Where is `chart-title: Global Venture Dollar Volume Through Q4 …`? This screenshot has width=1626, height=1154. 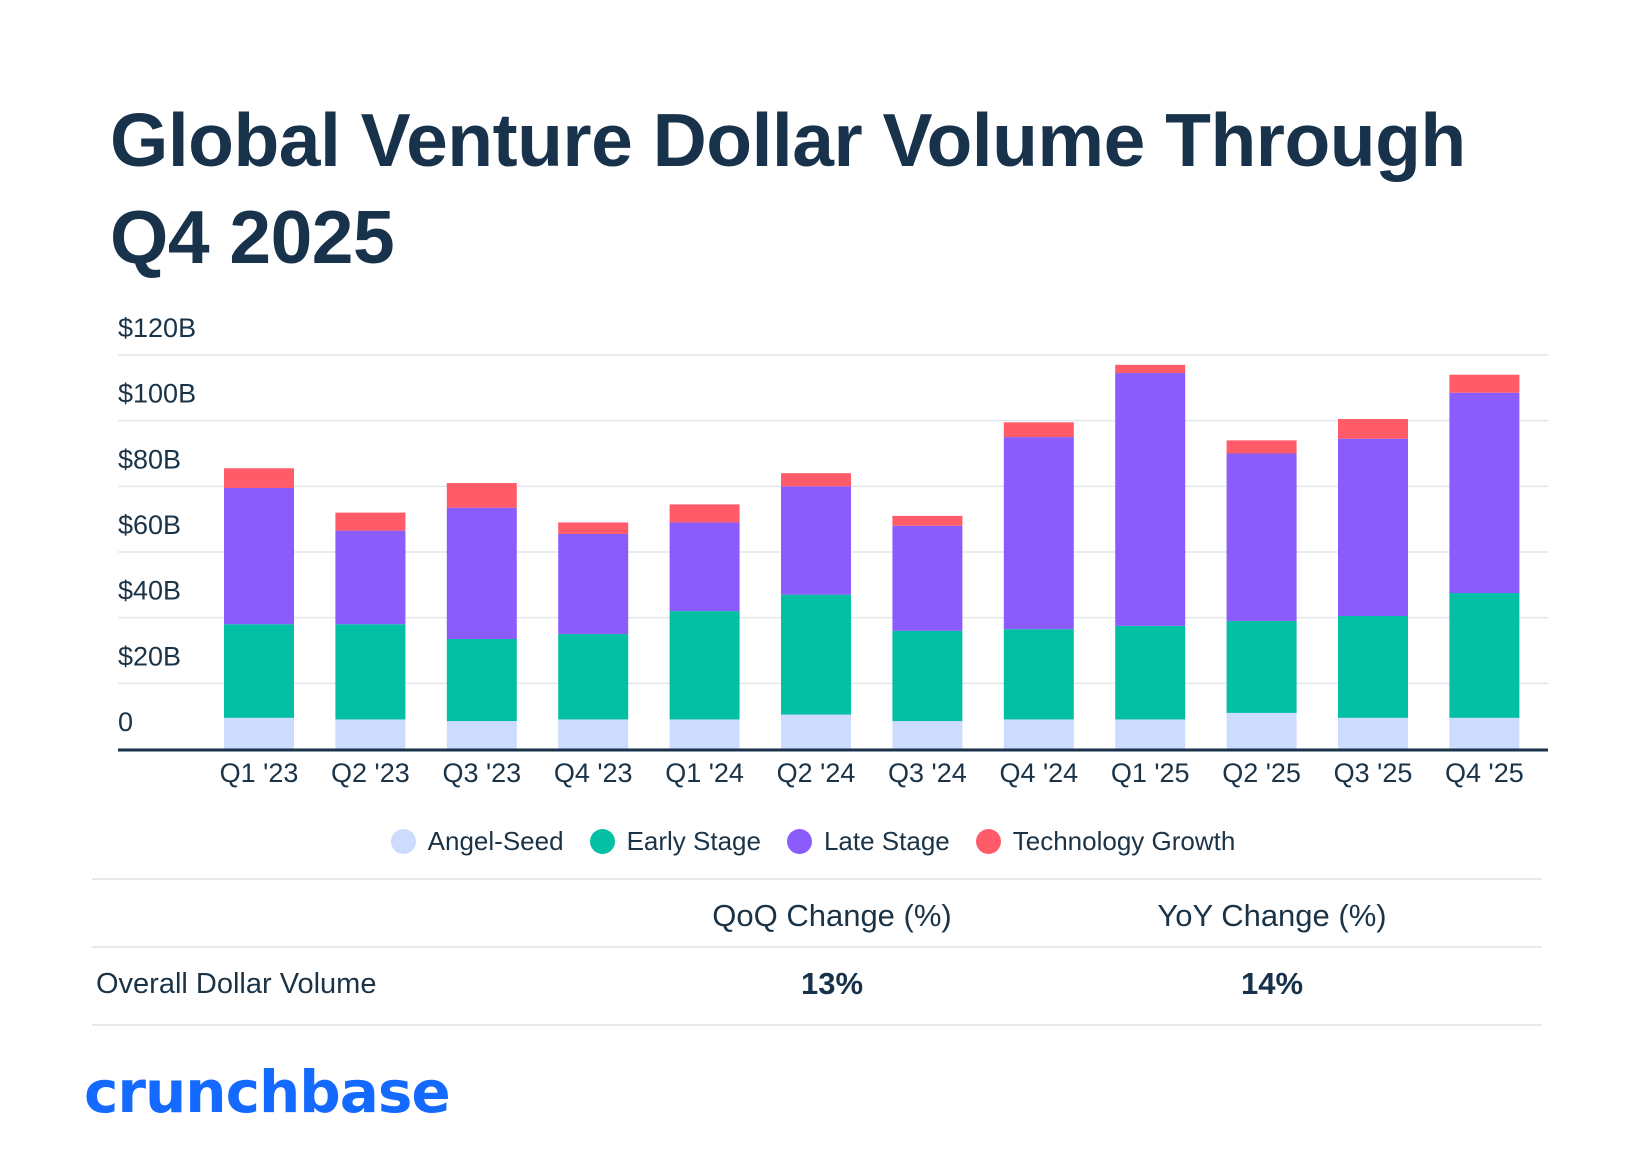
chart-title: Global Venture Dollar Volume Through Q4 … is located at coordinates (788, 188).